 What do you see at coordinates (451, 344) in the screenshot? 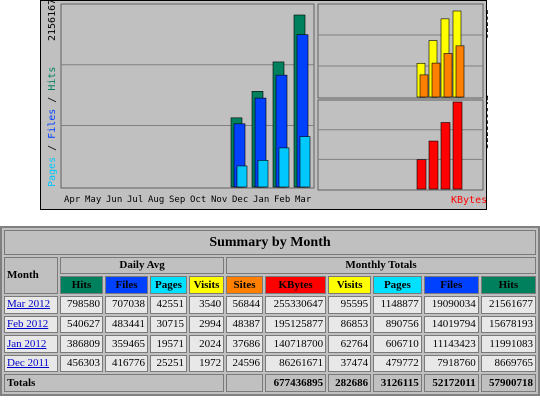
I see `cell-files: 11143423` at bounding box center [451, 344].